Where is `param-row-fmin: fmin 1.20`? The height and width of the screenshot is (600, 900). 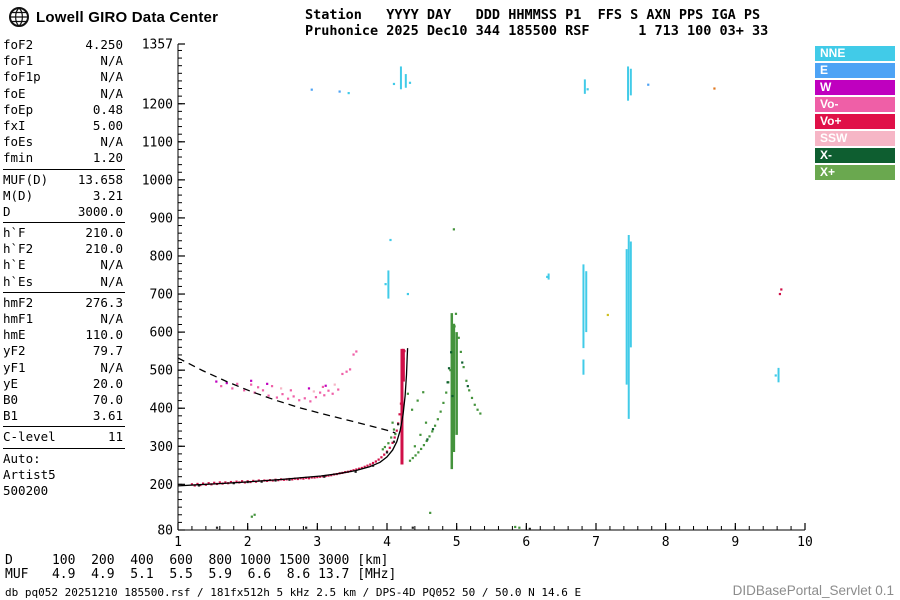 param-row-fmin: fmin 1.20 is located at coordinates (63, 158).